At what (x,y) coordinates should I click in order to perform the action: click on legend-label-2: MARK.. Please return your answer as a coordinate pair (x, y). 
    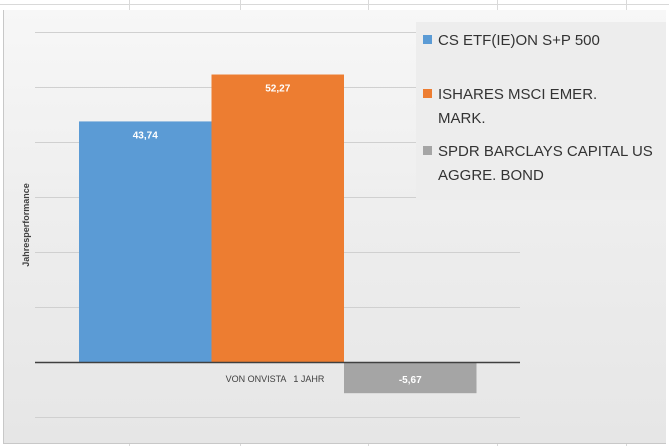
    Looking at the image, I should click on (462, 118).